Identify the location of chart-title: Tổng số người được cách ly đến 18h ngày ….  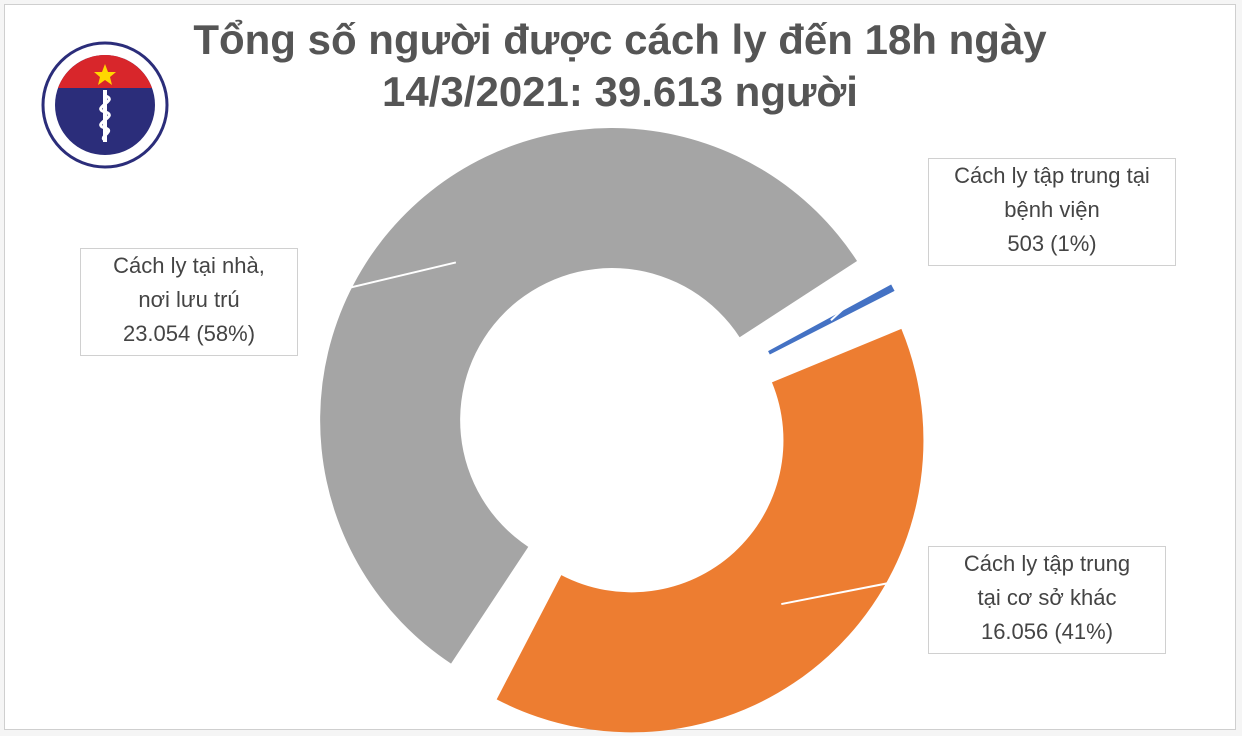
(620, 66).